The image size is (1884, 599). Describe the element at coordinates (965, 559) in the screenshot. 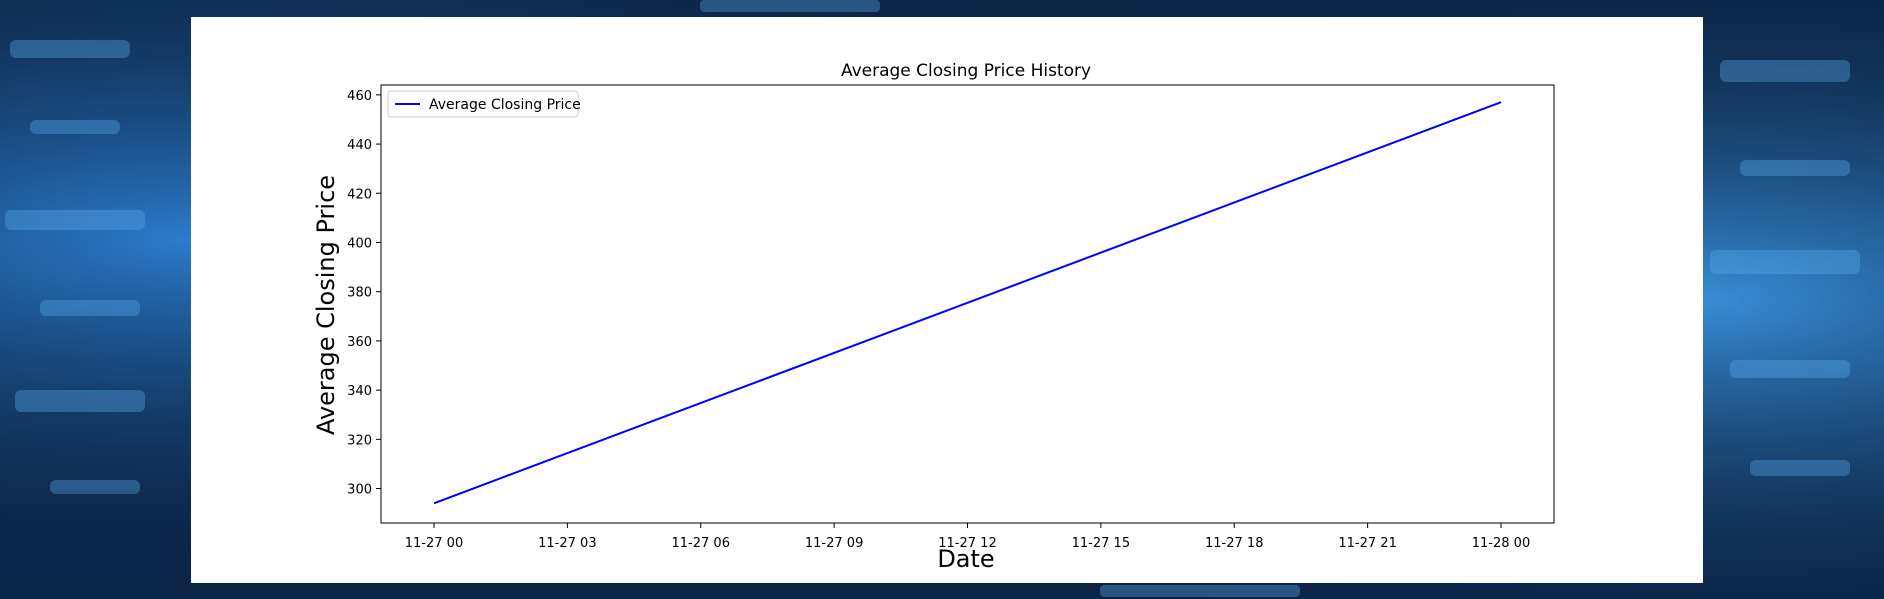

I see `x-axis-label: Date` at that location.